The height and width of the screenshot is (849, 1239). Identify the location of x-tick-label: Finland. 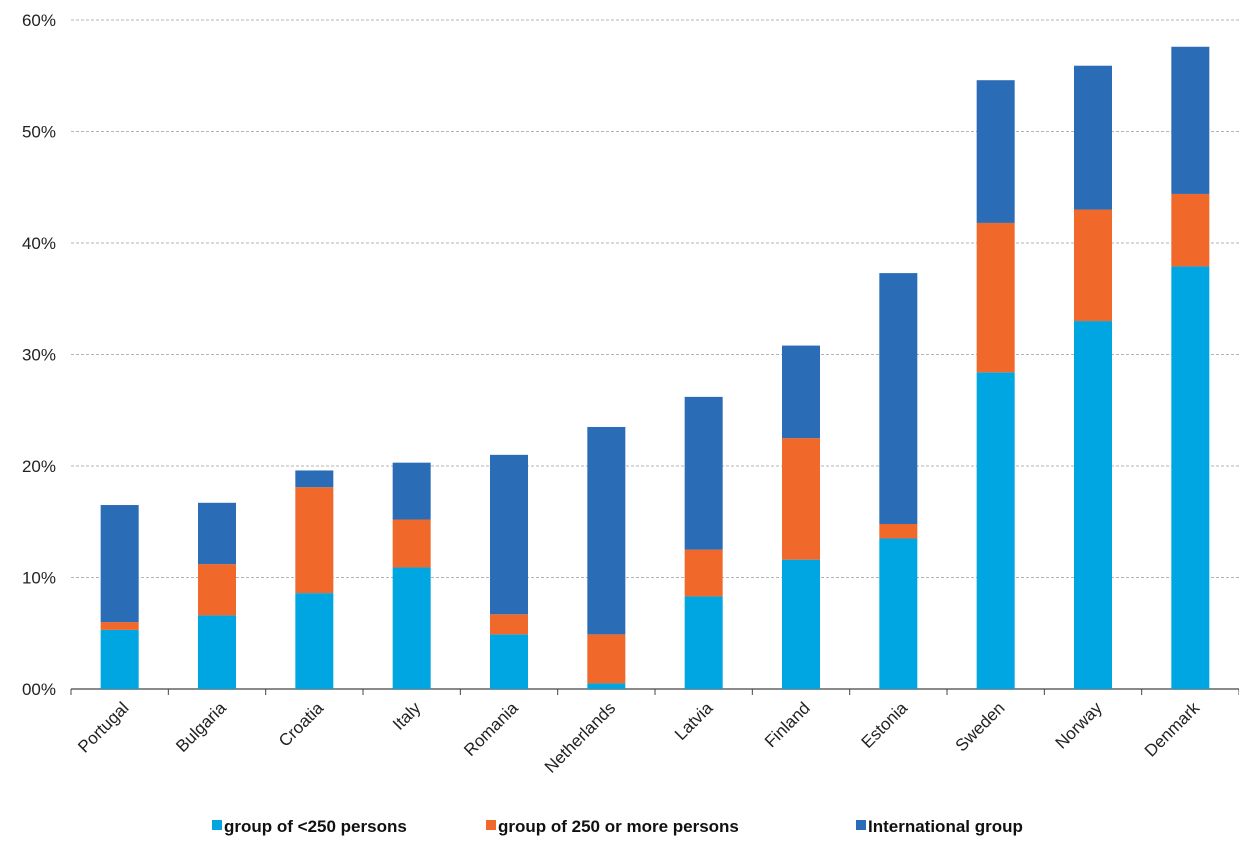
(787, 724).